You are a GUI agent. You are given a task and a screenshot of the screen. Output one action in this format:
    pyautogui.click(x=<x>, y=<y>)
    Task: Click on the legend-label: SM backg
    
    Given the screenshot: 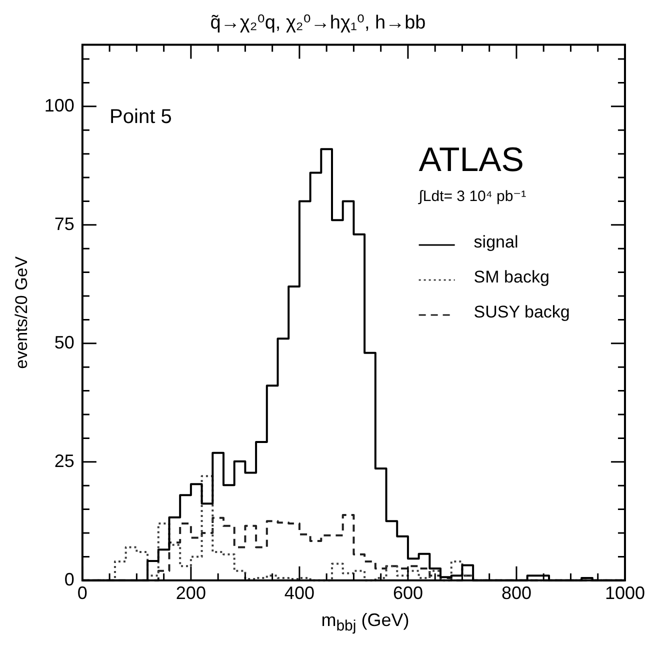 What is the action you would take?
    pyautogui.click(x=512, y=277)
    